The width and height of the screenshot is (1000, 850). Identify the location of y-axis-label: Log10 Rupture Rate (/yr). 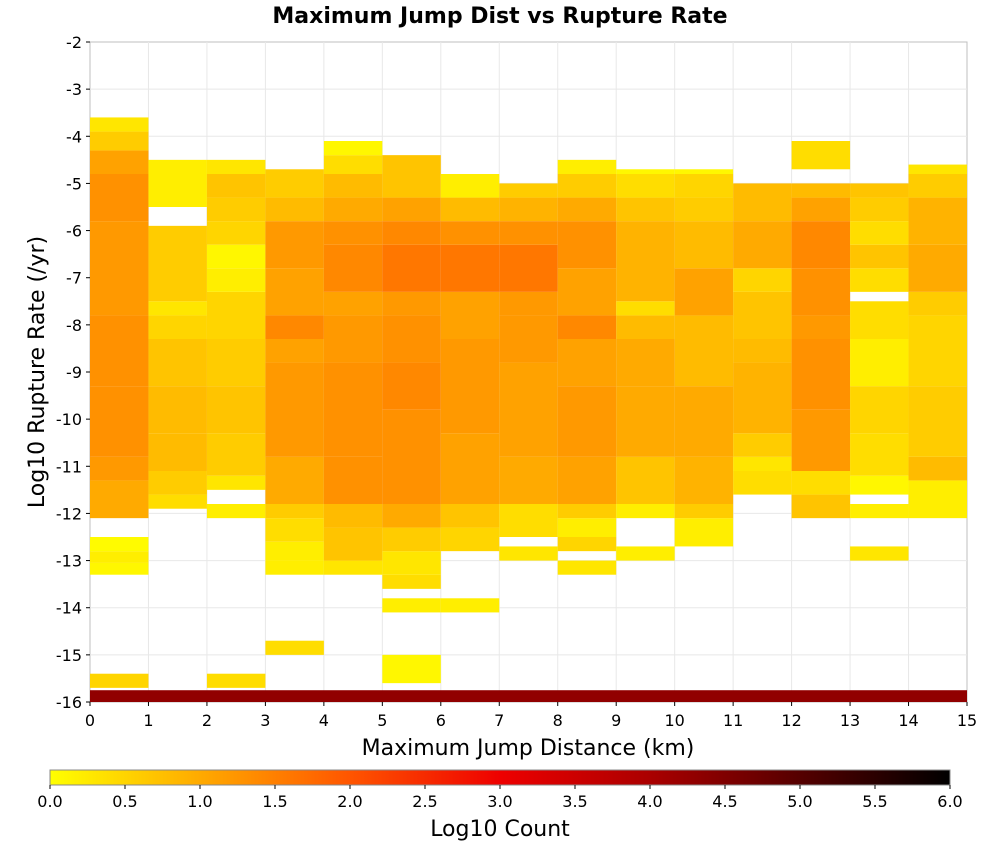
(37, 372).